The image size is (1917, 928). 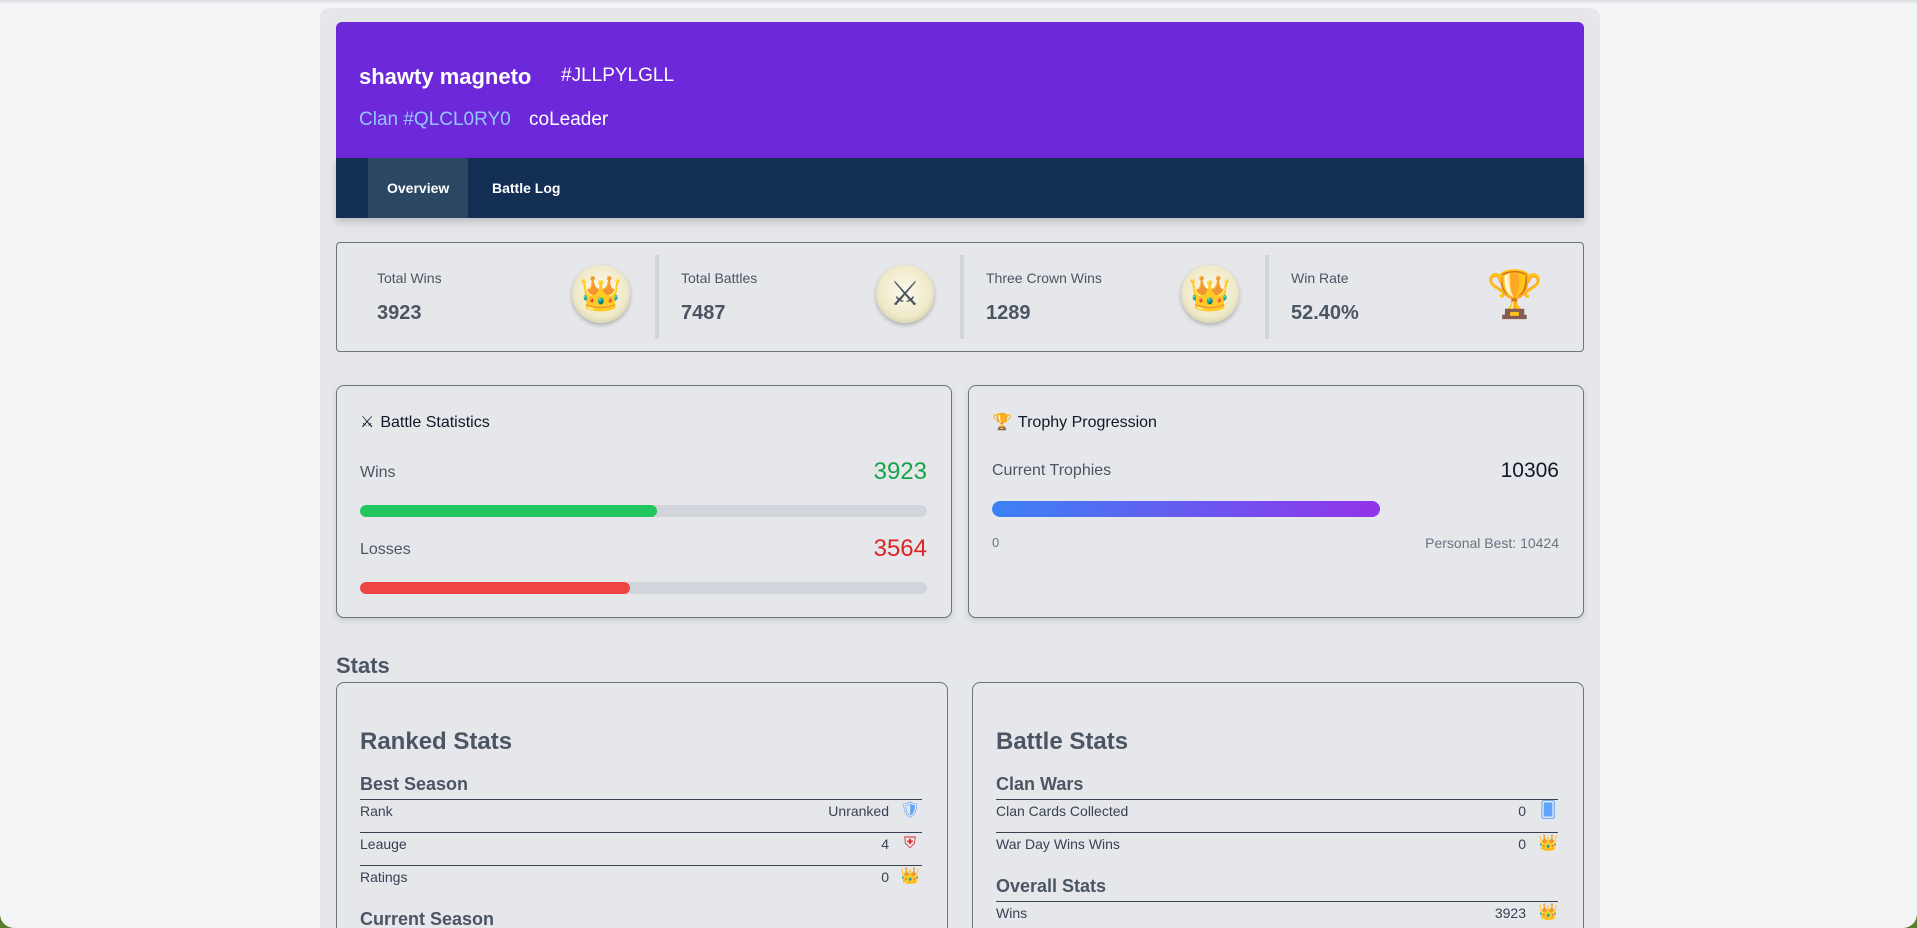 What do you see at coordinates (526, 188) in the screenshot?
I see `tab-battle-log: Battle Log` at bounding box center [526, 188].